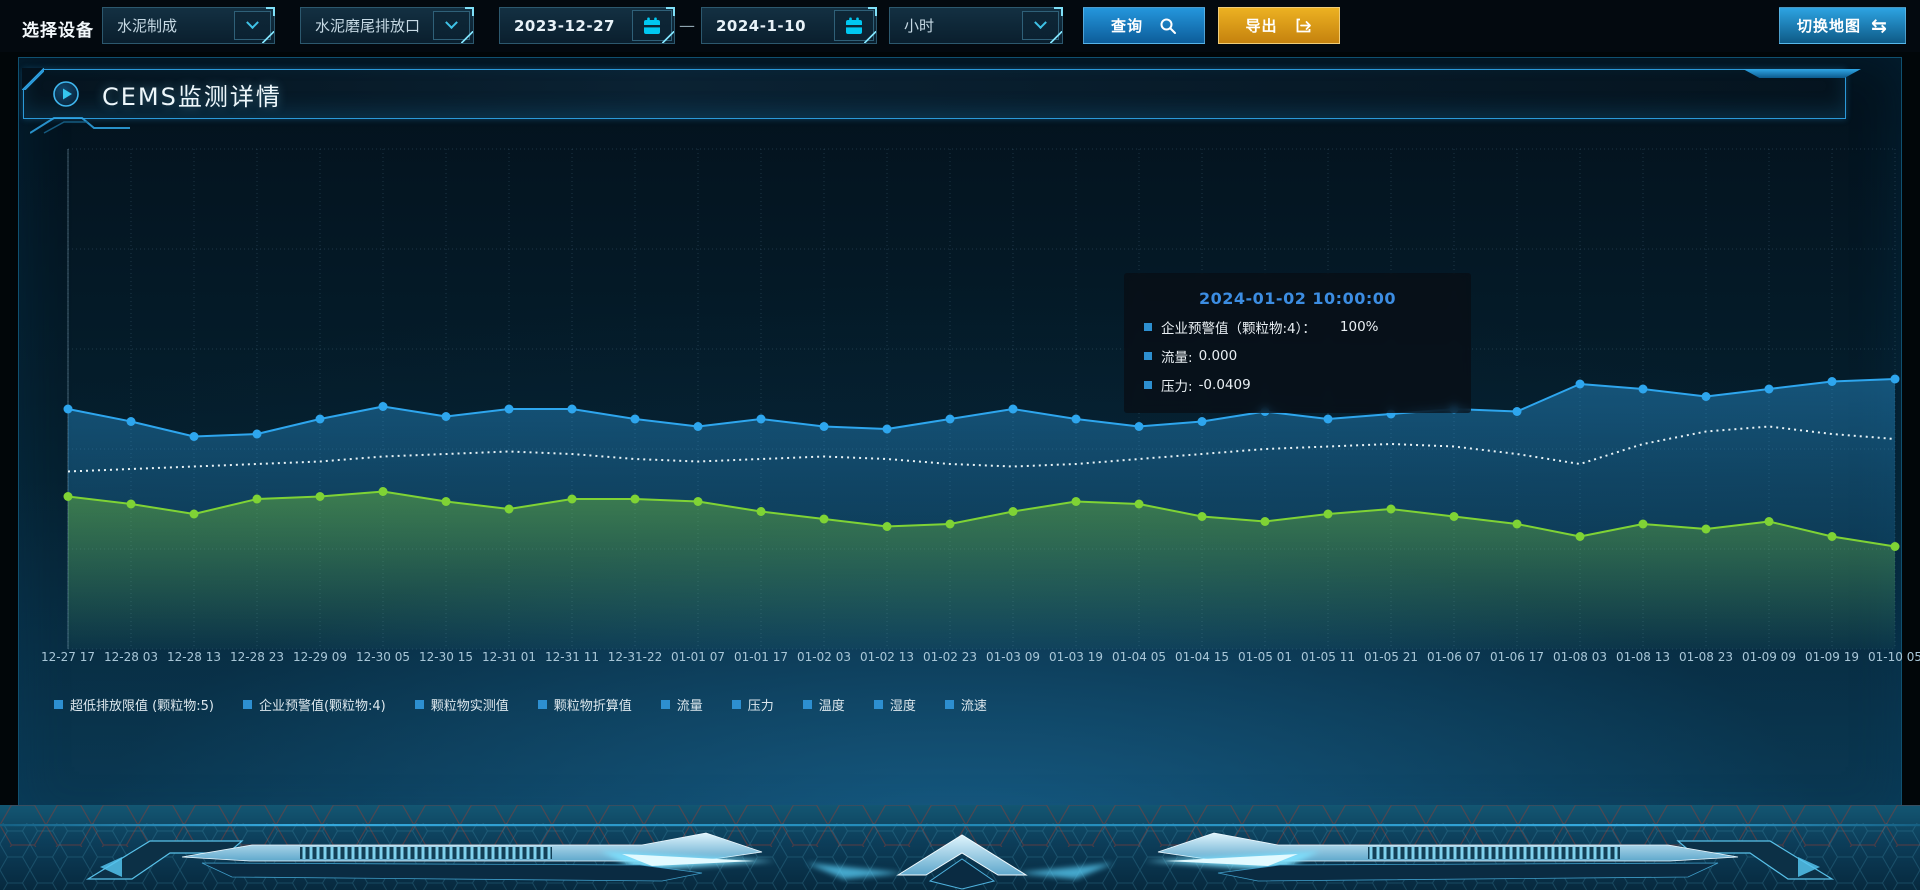  I want to click on legend-item: 流速, so click(965, 704).